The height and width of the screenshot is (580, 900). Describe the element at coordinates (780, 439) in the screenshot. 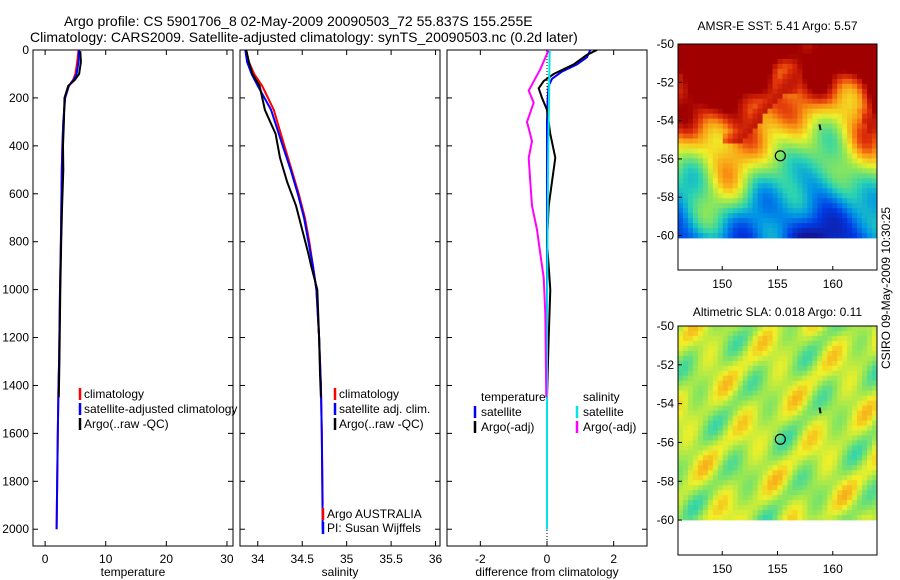

I see `sla-map-profile-marker` at that location.